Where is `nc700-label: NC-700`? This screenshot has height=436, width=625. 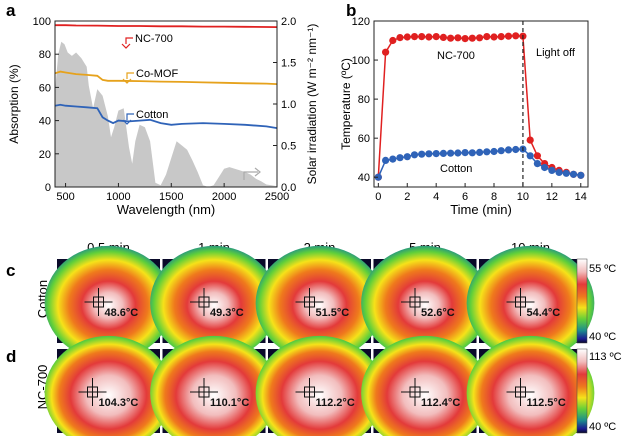
nc700-label: NC-700 is located at coordinates (154, 39).